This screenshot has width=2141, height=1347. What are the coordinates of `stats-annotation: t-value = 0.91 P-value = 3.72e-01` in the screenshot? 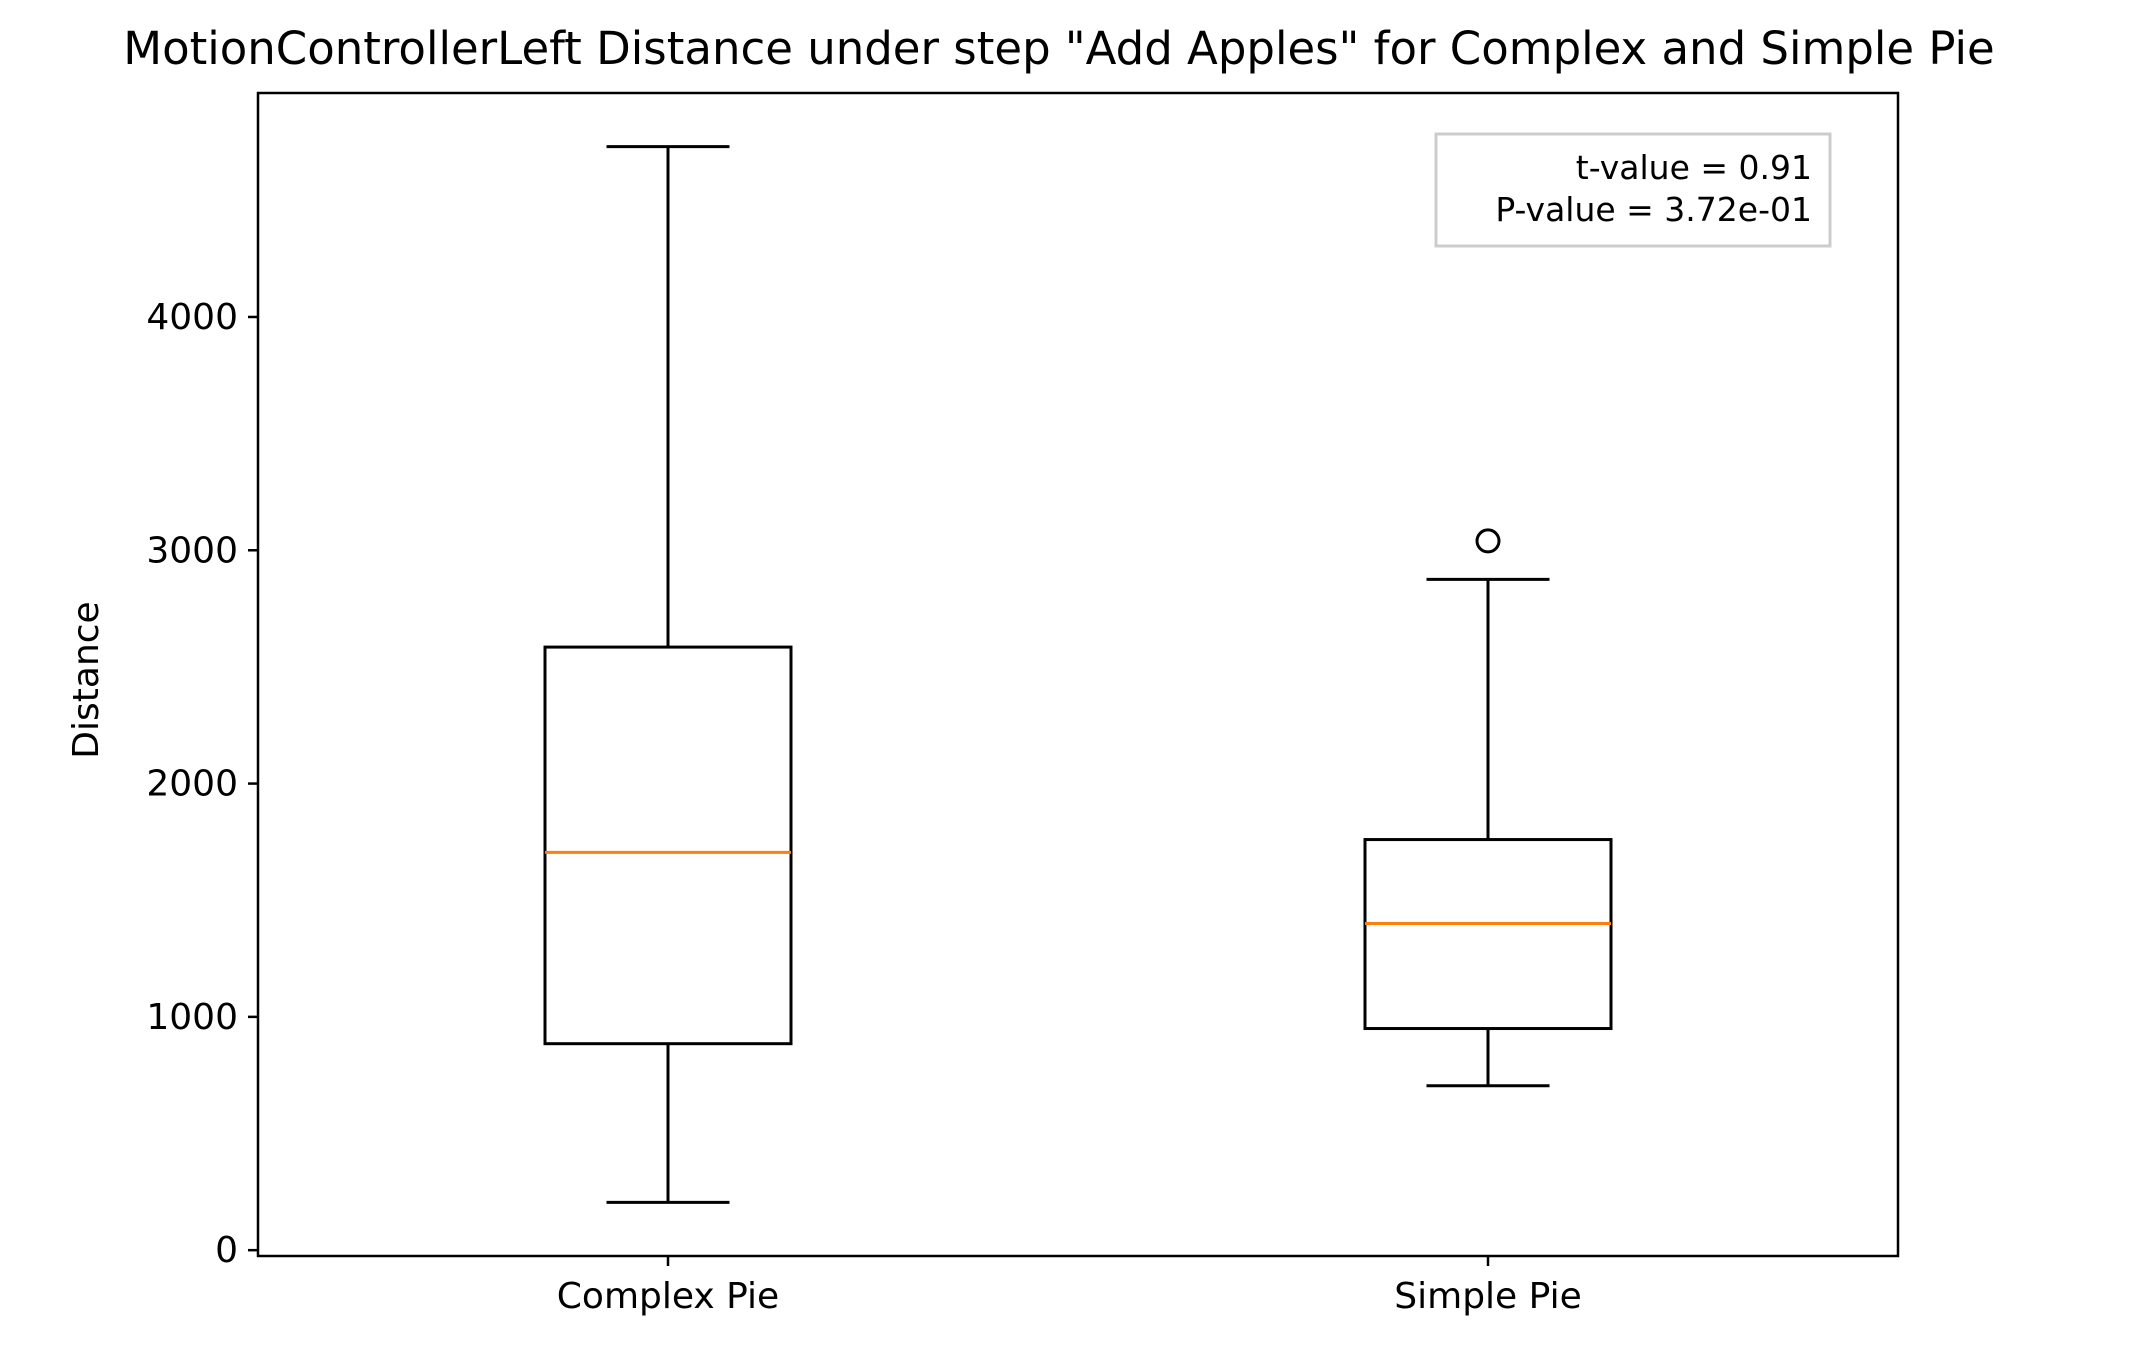 It's located at (1633, 190).